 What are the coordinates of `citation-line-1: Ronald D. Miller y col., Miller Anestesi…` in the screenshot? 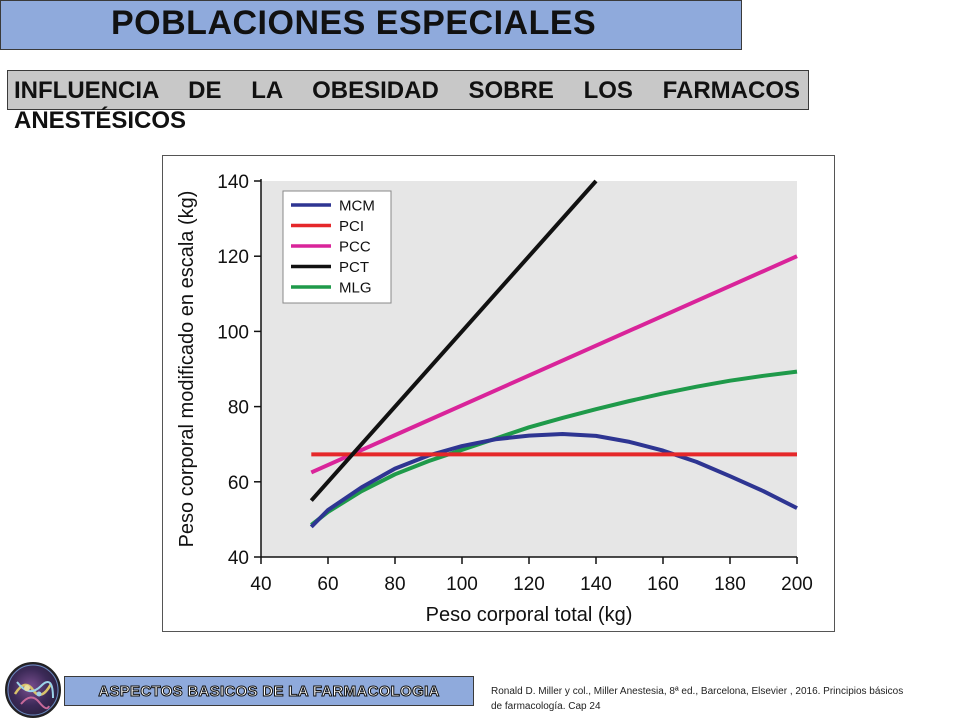 It's located at (697, 691).